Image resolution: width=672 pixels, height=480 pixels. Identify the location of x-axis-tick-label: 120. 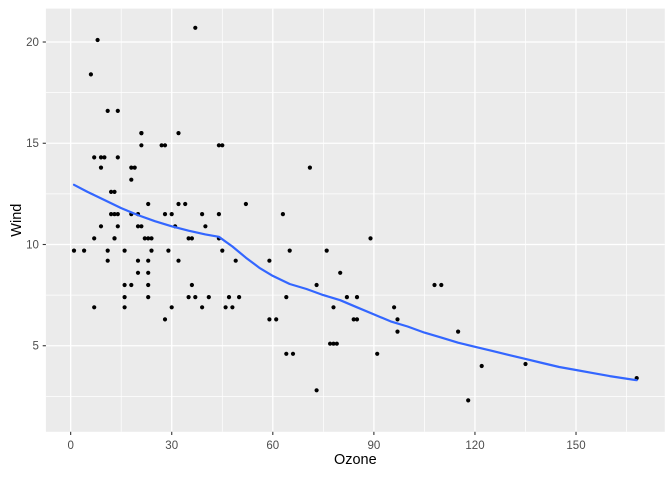
(474, 446).